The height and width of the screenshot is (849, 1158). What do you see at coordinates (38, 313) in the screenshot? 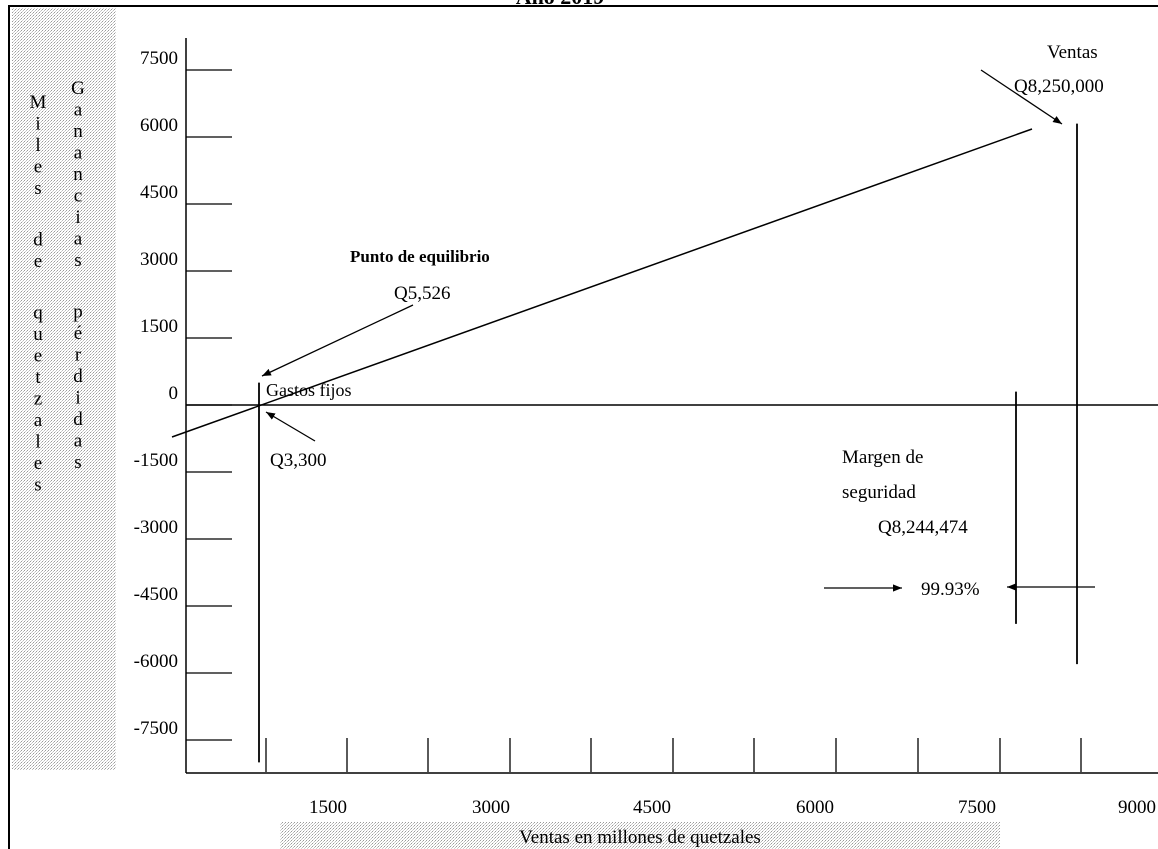
I see `axis-label-letter: q` at bounding box center [38, 313].